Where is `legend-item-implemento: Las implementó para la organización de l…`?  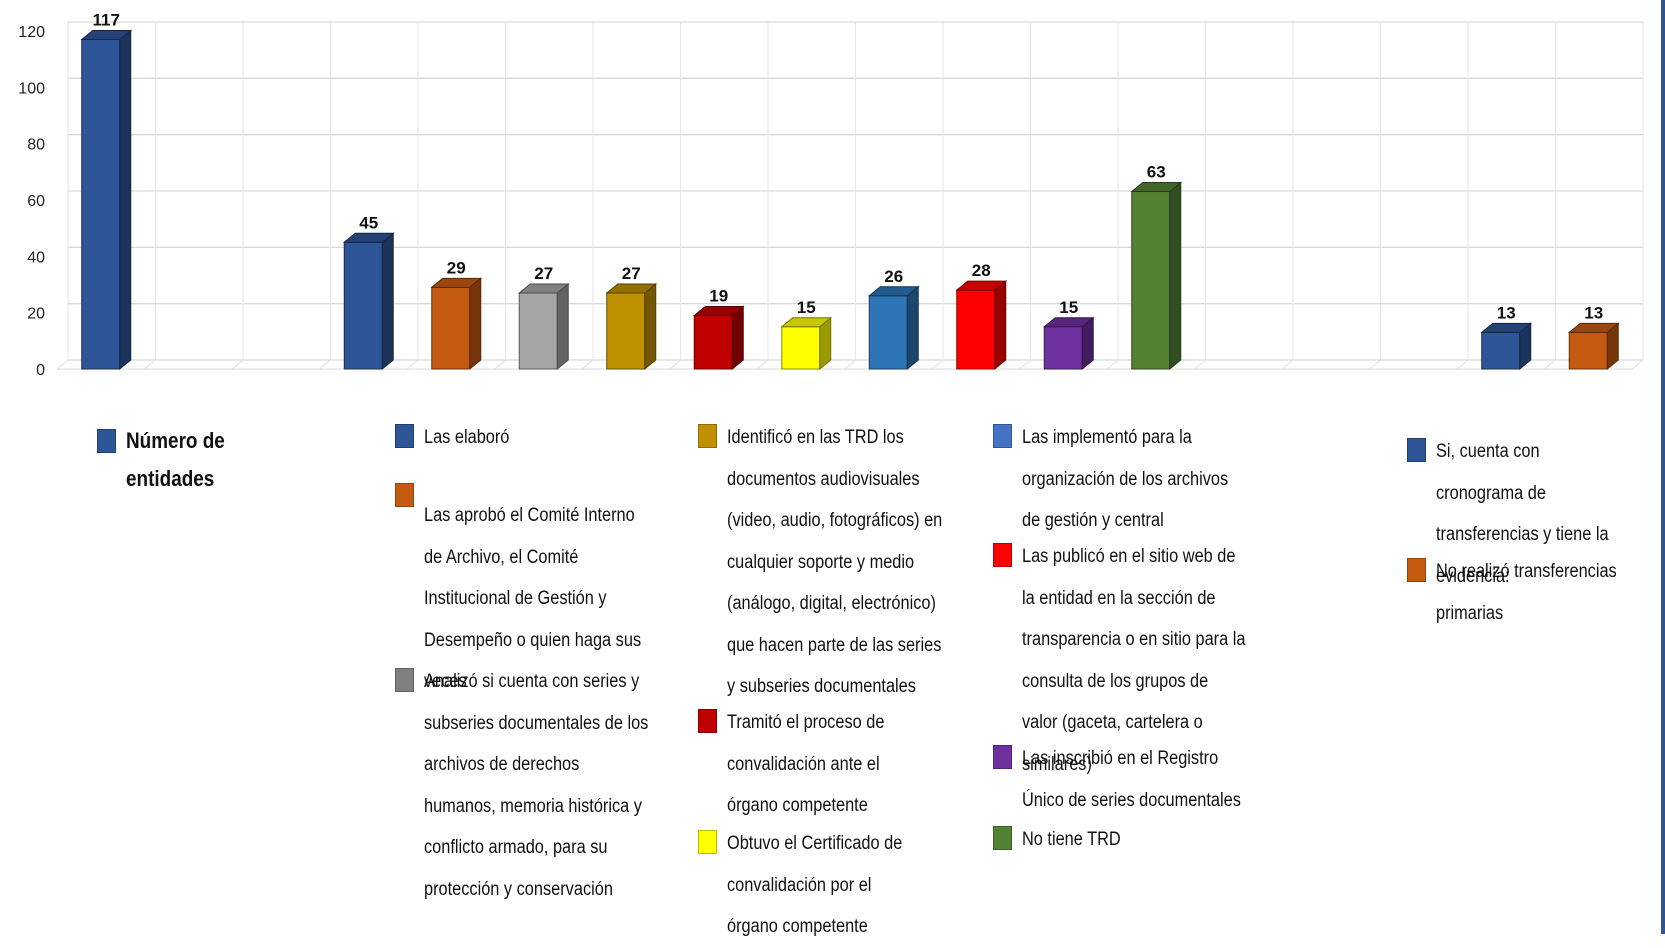
legend-item-implemento: Las implementó para la organización de l… is located at coordinates (1138, 479).